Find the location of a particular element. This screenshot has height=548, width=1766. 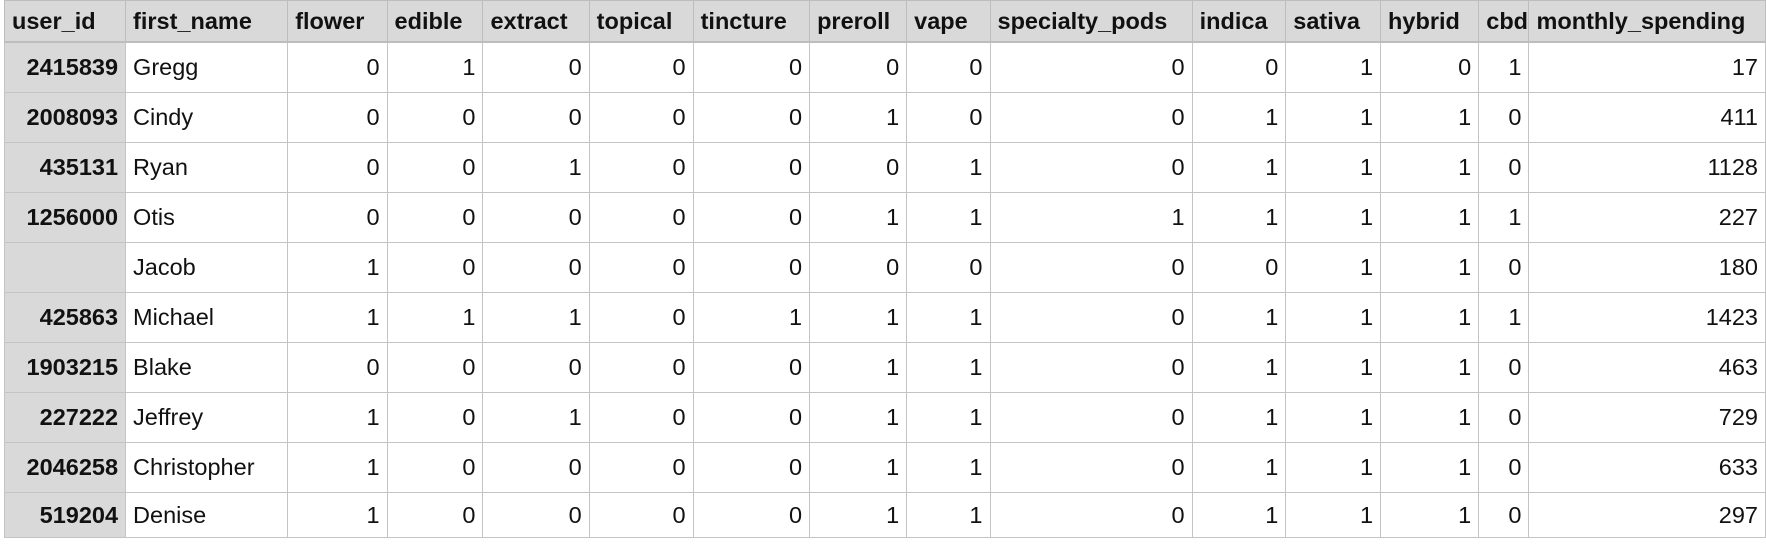

cell-monthly-spending: 227 is located at coordinates (1647, 217).